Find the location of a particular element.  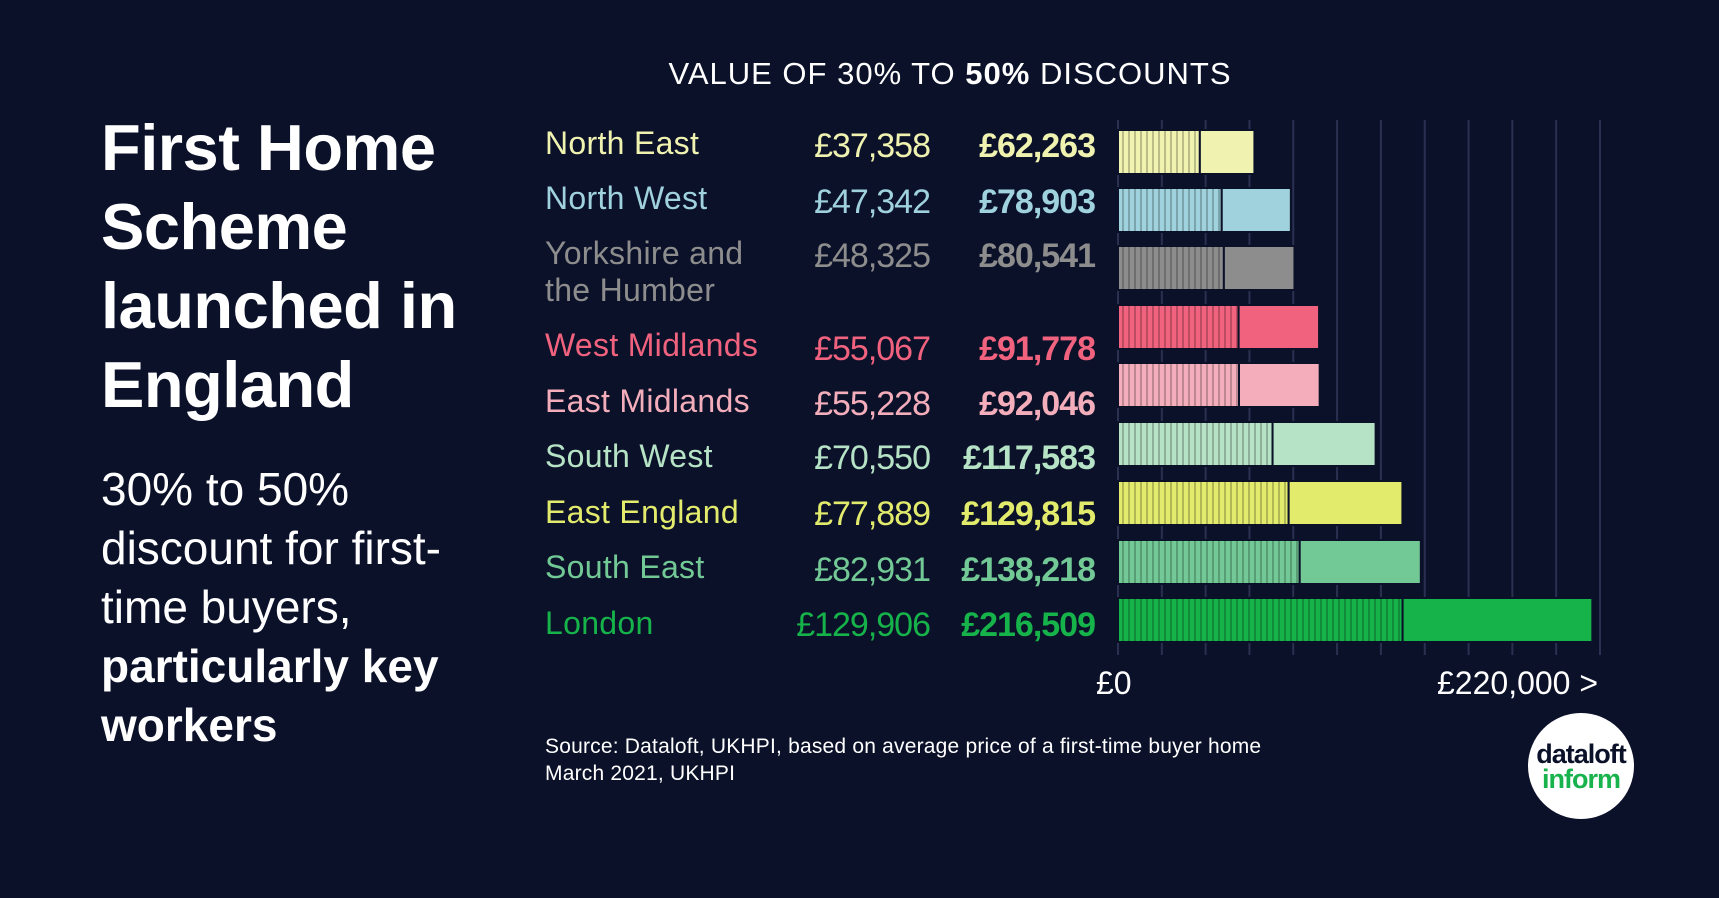

value-30-label-7: £82,931 is located at coordinates (872, 570).